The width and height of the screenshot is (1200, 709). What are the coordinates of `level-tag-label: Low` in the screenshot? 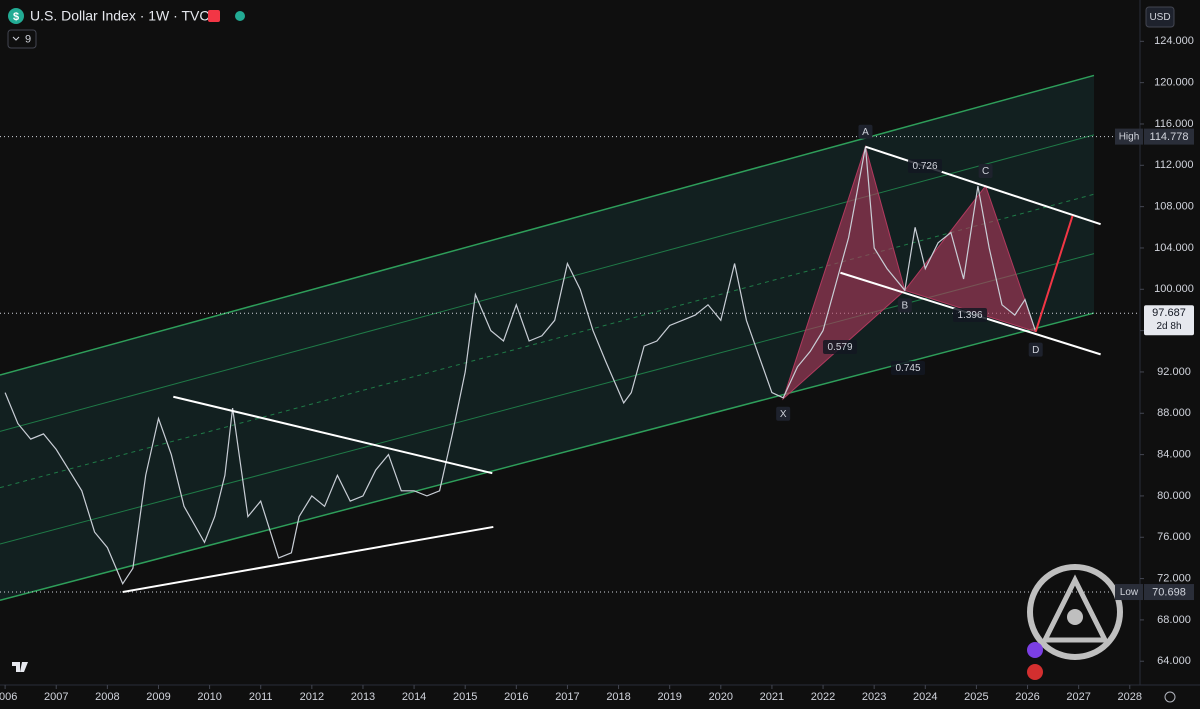 It's located at (1129, 592).